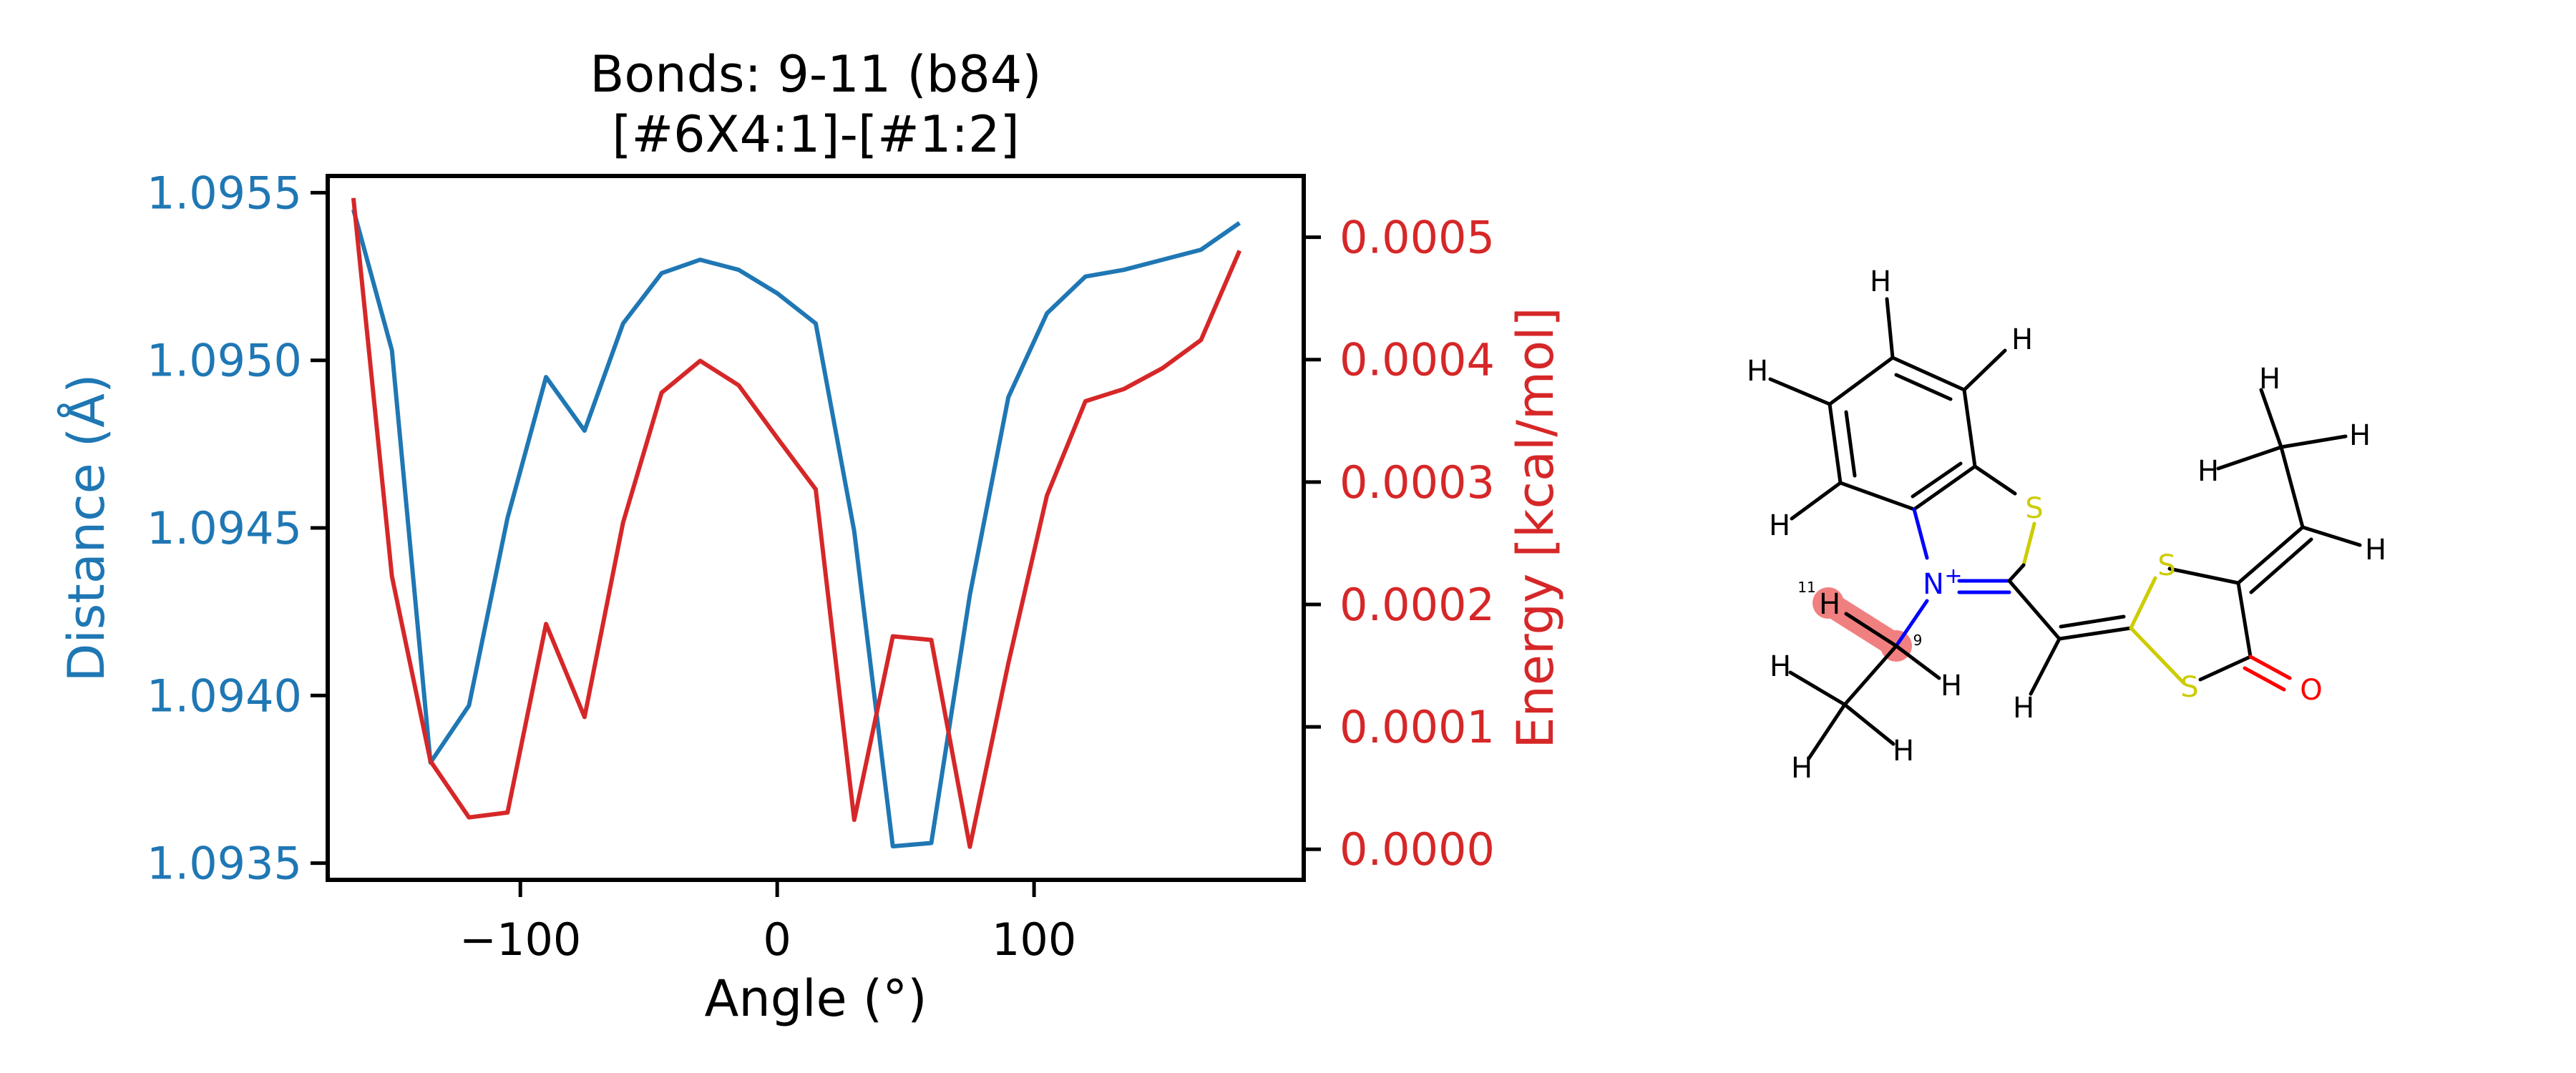 The height and width of the screenshot is (1073, 2576). Describe the element at coordinates (1802, 769) in the screenshot. I see `ethyl-h-bottom: H` at that location.